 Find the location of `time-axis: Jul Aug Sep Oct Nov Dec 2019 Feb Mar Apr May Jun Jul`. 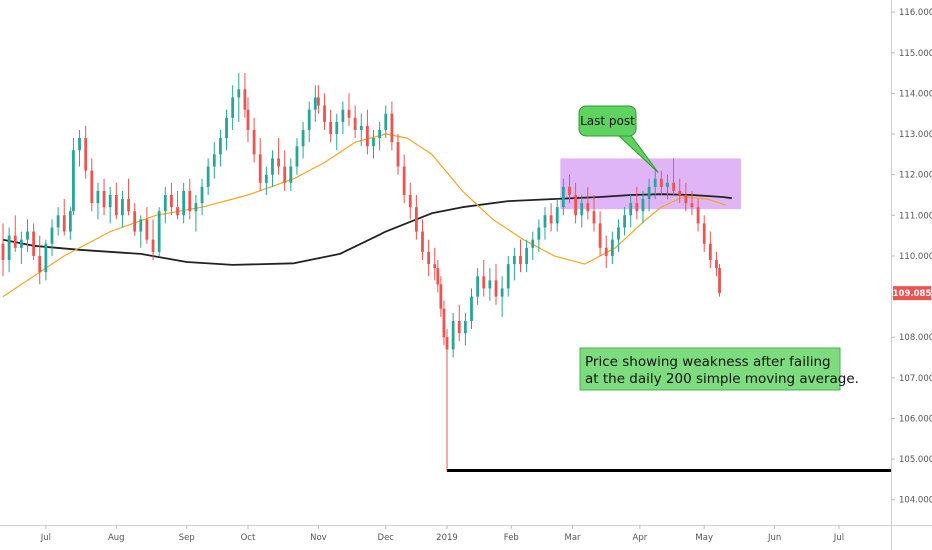

time-axis: Jul Aug Sep Oct Nov Dec 2019 Feb Mar Apr May Jun Jul is located at coordinates (442, 534).